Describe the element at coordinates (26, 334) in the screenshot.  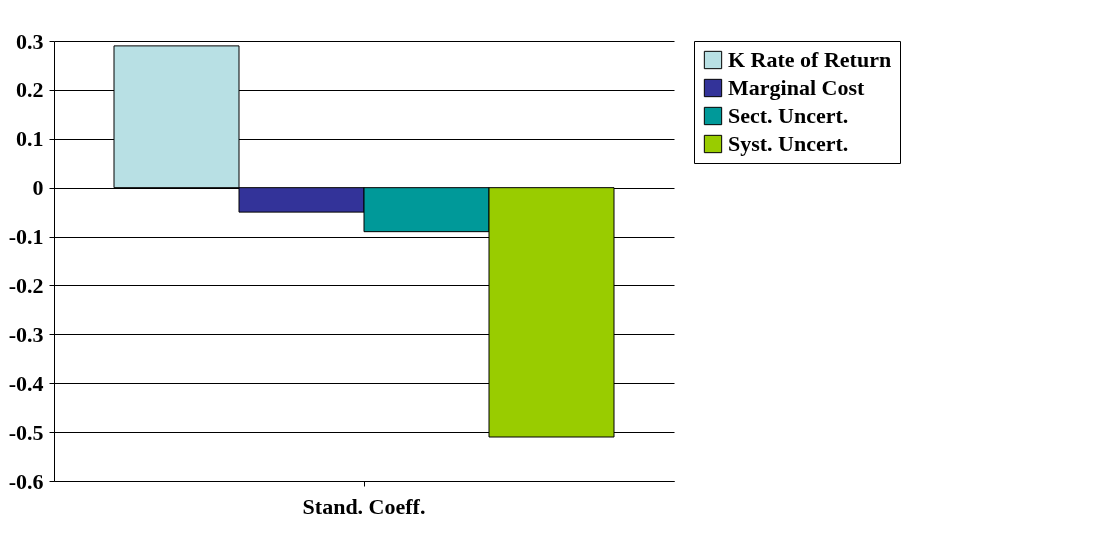
I see `y-tick-label: -0.3` at that location.